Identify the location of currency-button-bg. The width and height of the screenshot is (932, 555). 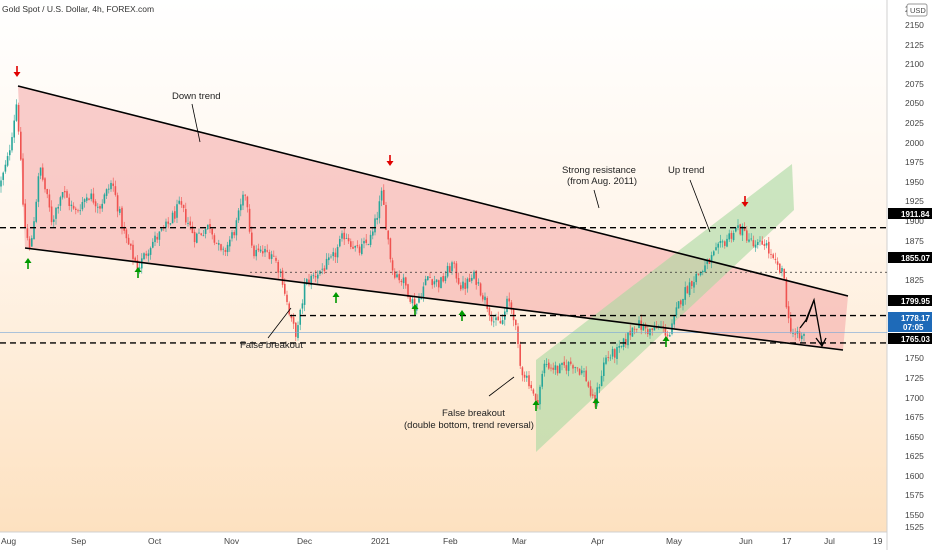
(917, 10).